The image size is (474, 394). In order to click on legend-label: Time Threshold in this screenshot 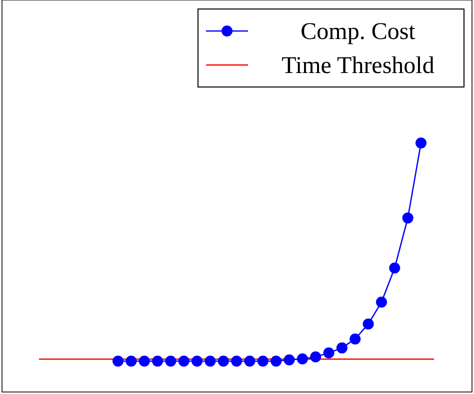, I will do `click(358, 66)`.